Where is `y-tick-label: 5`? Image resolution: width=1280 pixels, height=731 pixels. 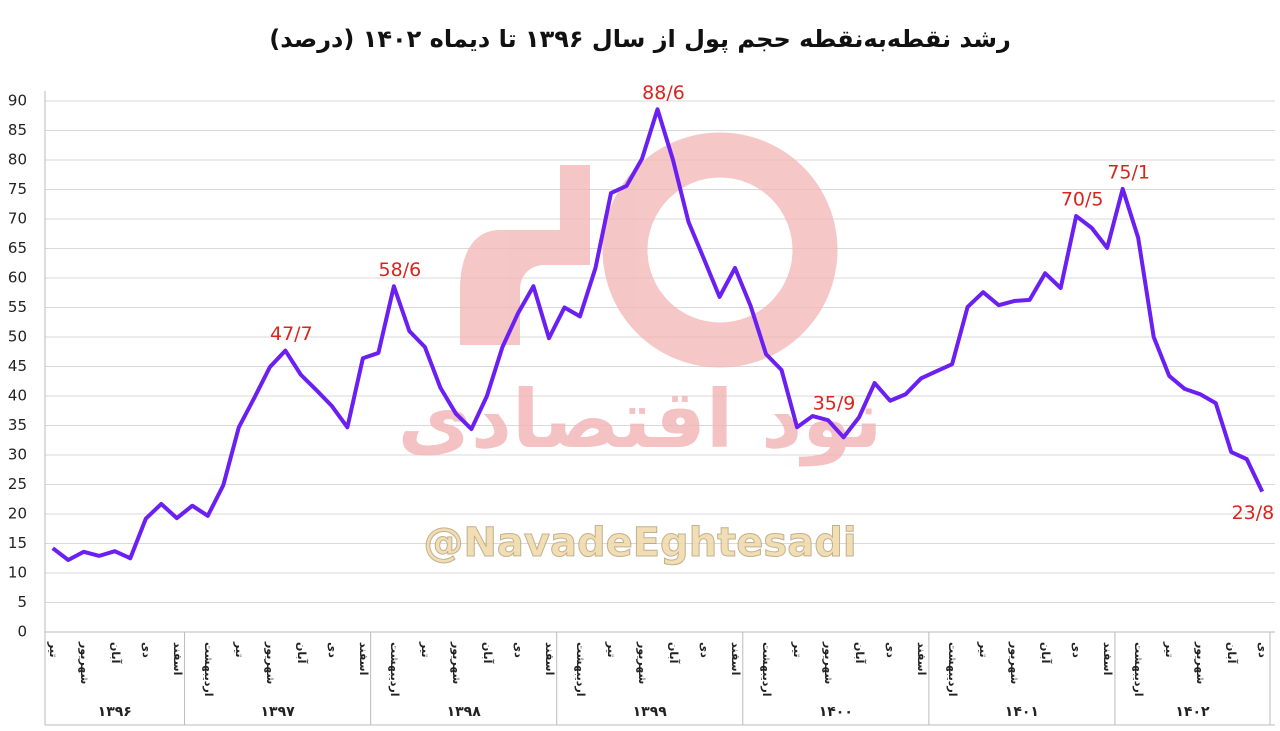 y-tick-label: 5 is located at coordinates (22, 602).